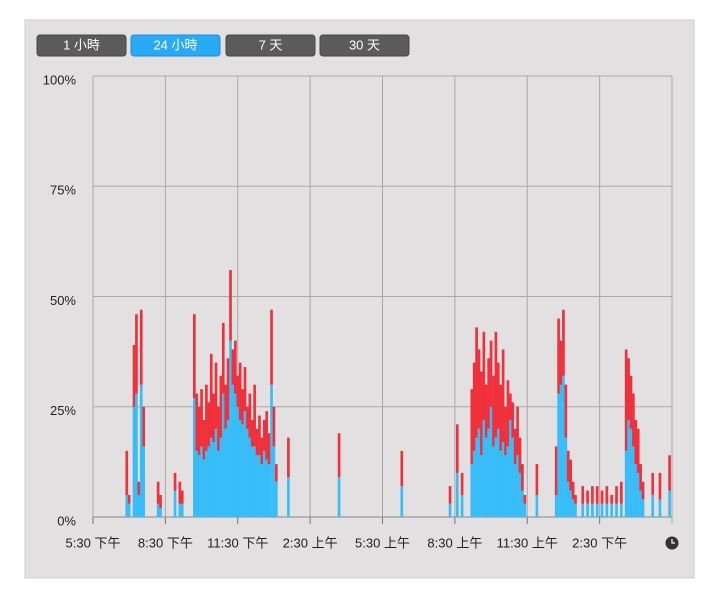  I want to click on tab-button: 1 小時, so click(81, 45).